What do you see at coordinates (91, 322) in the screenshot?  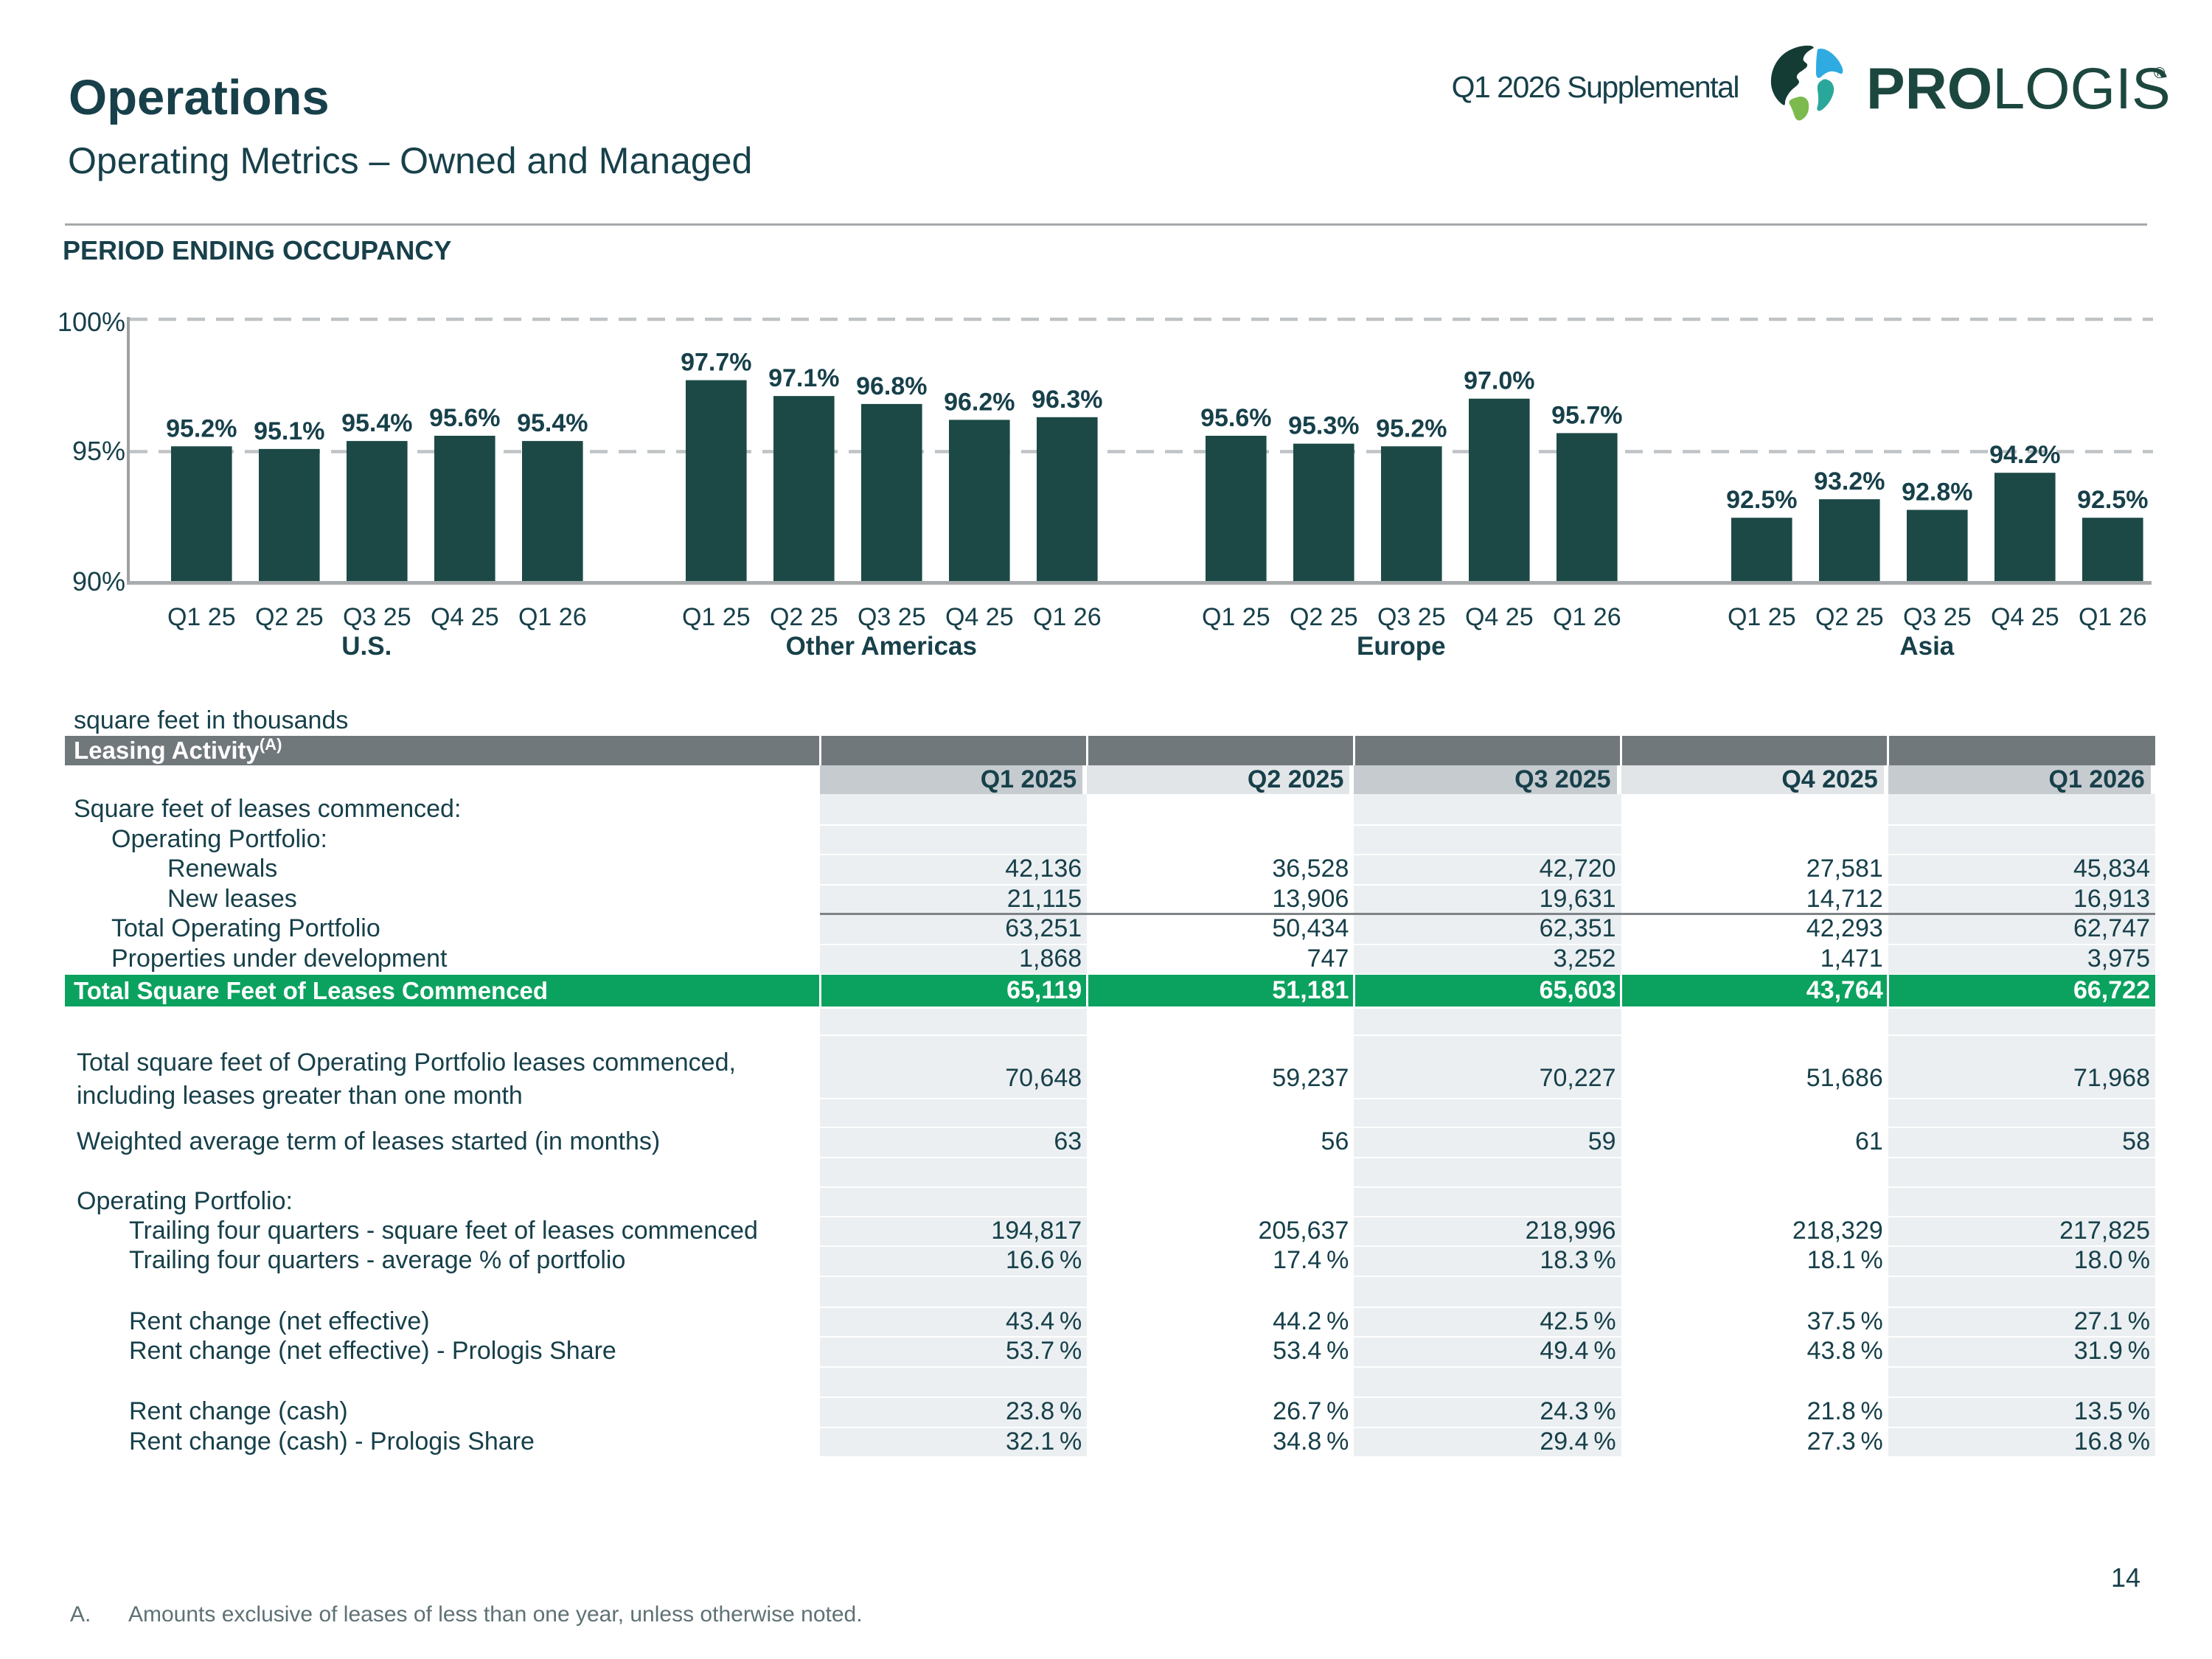 I see `svg-text: 100%` at bounding box center [91, 322].